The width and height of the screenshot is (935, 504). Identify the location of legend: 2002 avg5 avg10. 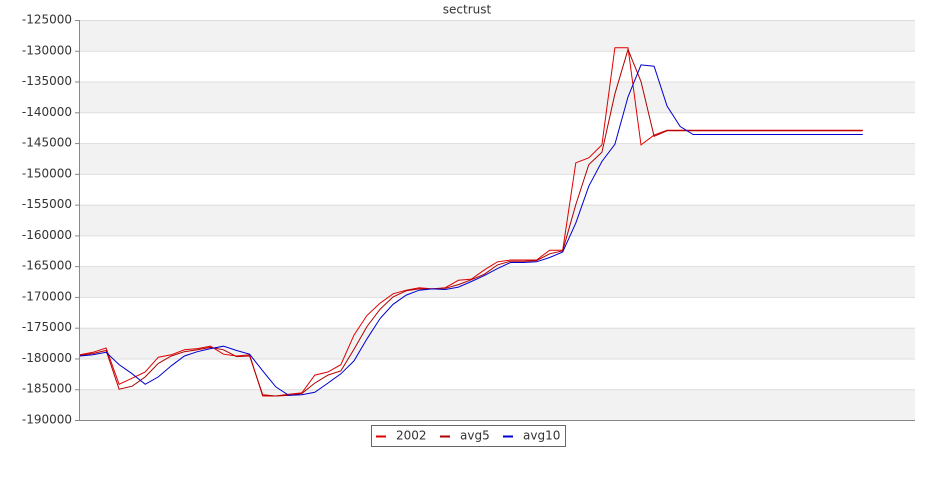
(468, 436).